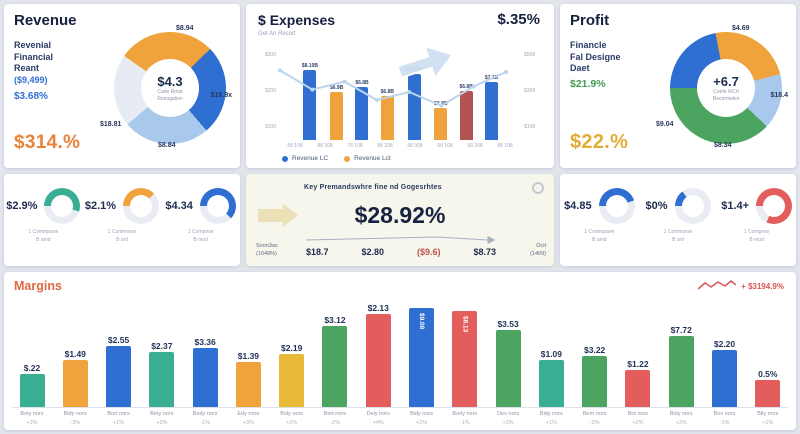 The height and width of the screenshot is (434, 800). Describe the element at coordinates (717, 285) in the screenshot. I see `spark-line-icon` at that location.